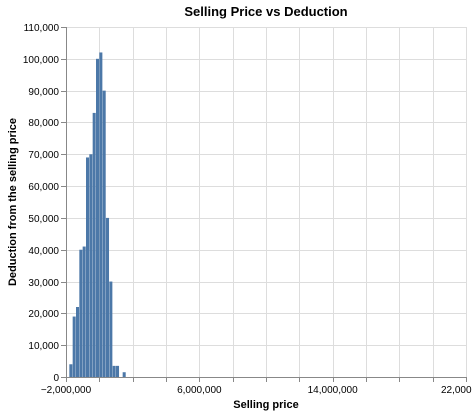  Describe the element at coordinates (456, 390) in the screenshot. I see `x-tick-label: 22,000,000` at that location.